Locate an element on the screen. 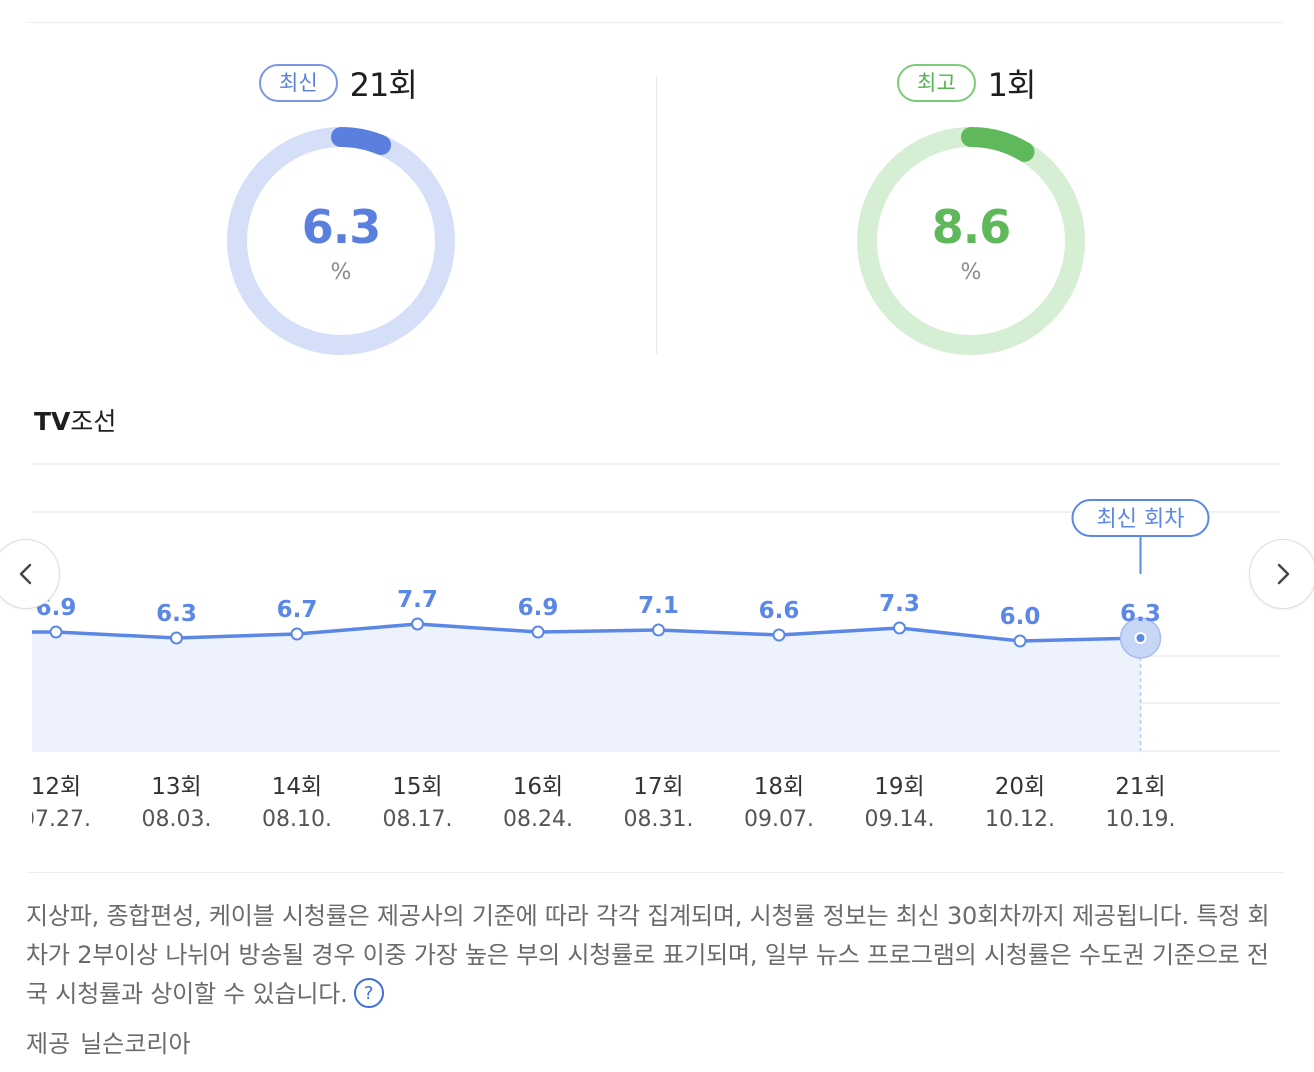 Image resolution: width=1314 pixels, height=1072 pixels. x-tick-label-date: 10.19. is located at coordinates (1141, 819).